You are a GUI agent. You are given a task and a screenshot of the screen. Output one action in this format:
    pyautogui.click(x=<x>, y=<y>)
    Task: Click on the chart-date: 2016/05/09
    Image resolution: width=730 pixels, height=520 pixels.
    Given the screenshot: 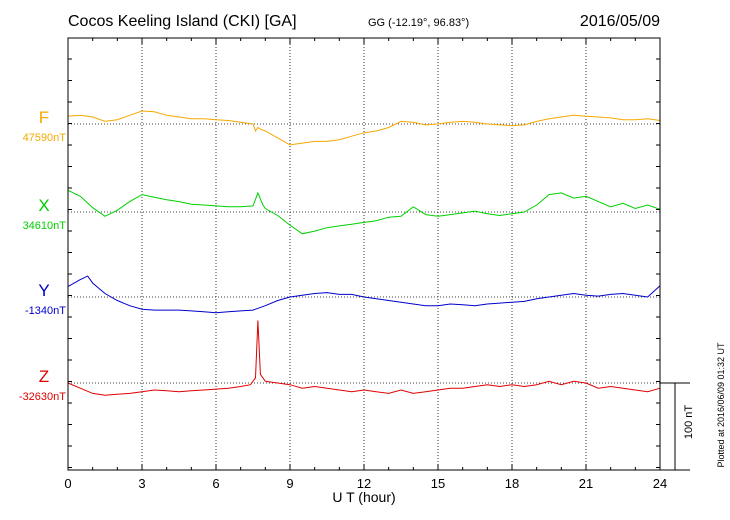 What is the action you would take?
    pyautogui.click(x=620, y=21)
    